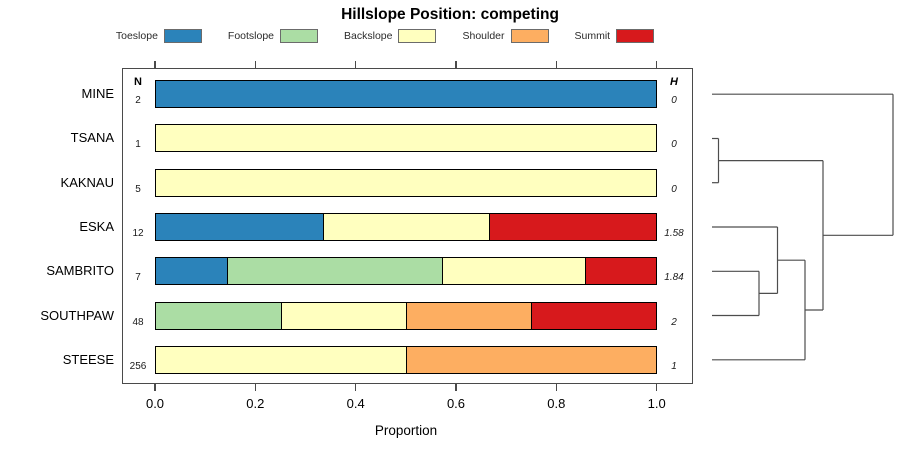  I want to click on legend-label: Summit, so click(592, 36).